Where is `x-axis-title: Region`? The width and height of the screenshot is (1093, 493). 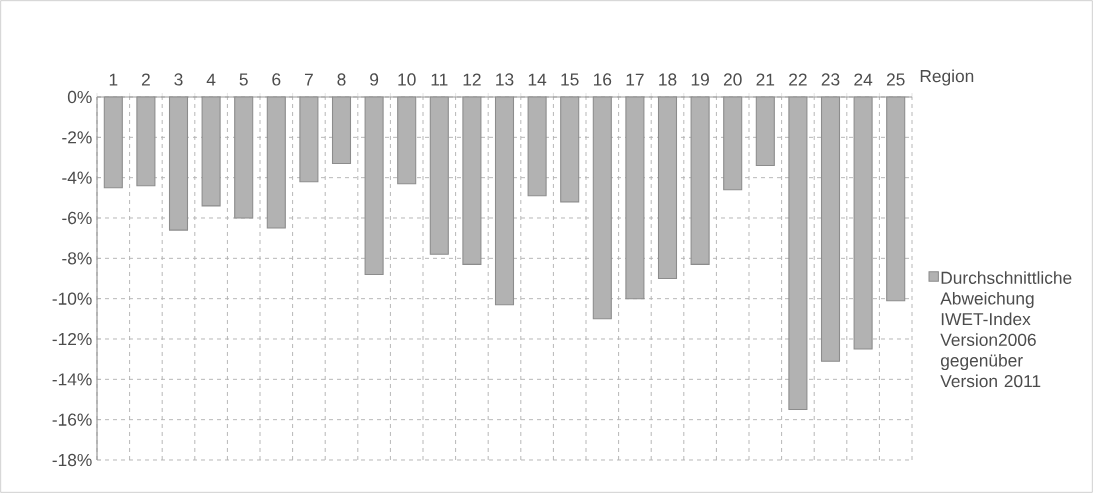 x-axis-title: Region is located at coordinates (947, 77).